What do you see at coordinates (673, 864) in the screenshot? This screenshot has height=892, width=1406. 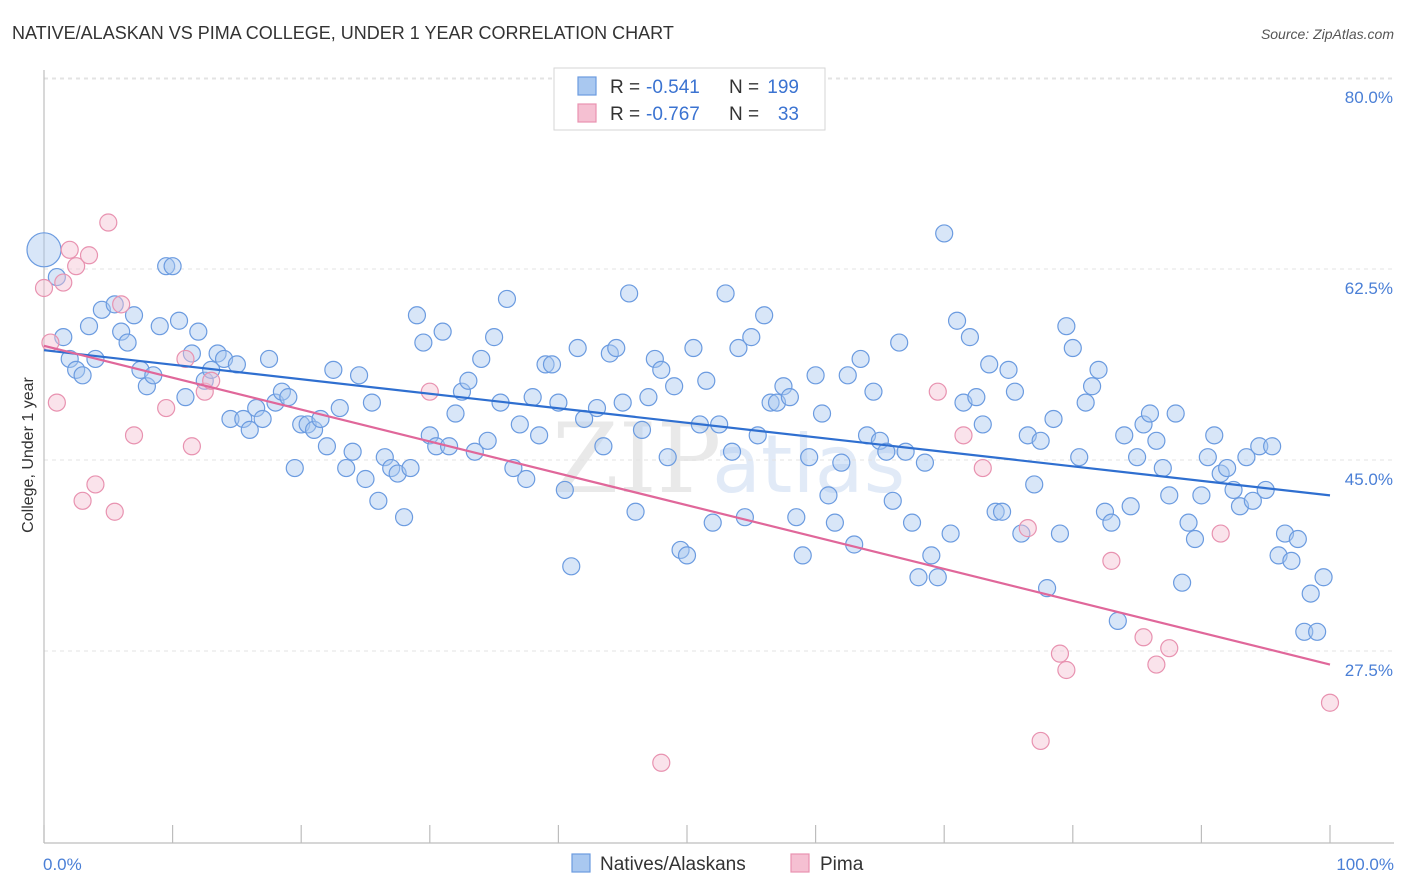 I see `bottom-legend-label-natives: Natives/Alaskans` at bounding box center [673, 864].